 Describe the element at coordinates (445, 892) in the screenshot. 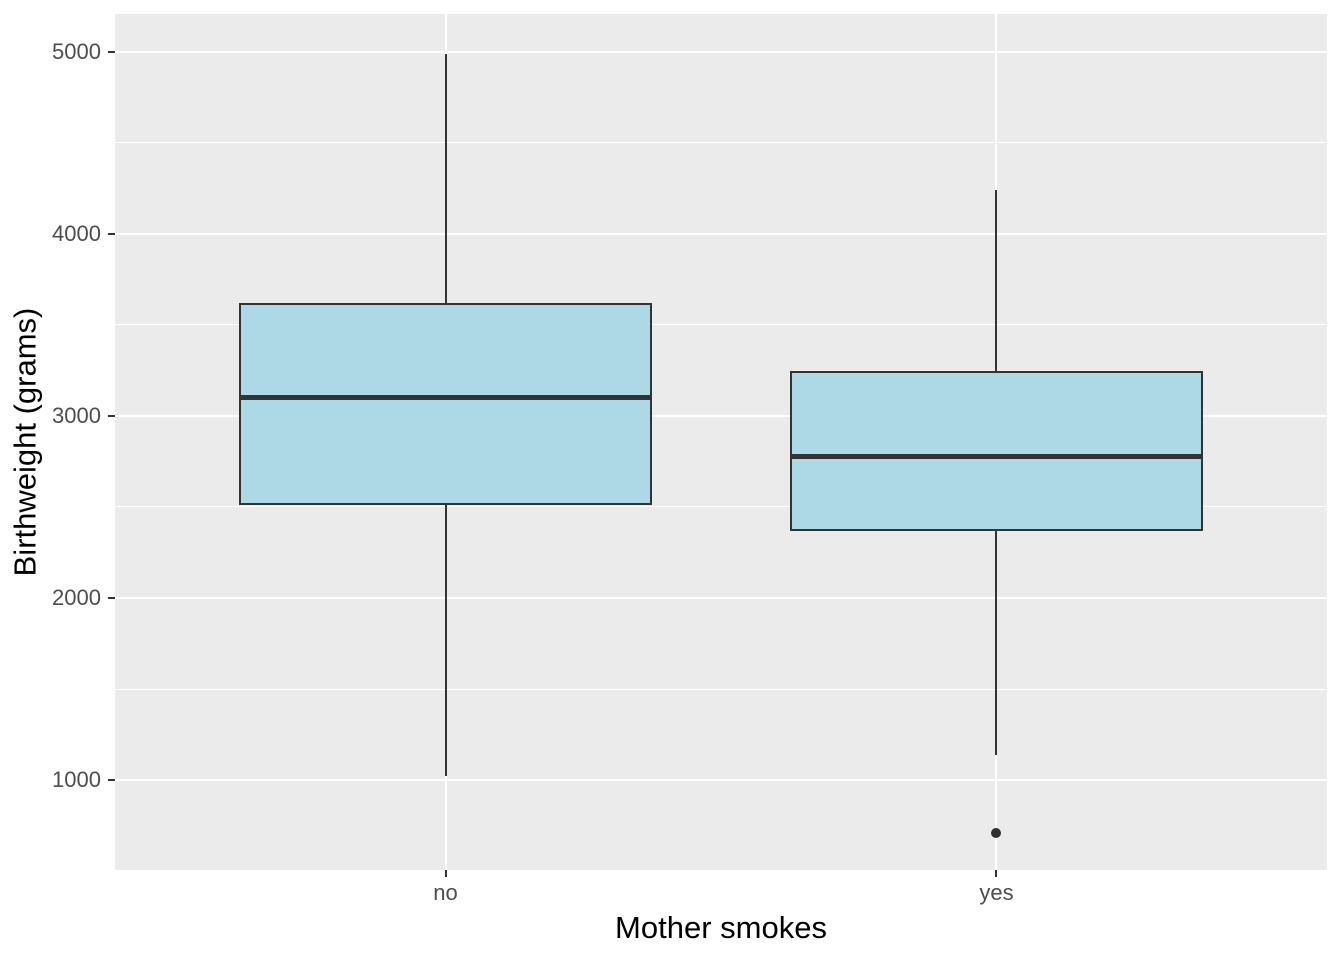

I see `x-tick-label-no: no` at that location.